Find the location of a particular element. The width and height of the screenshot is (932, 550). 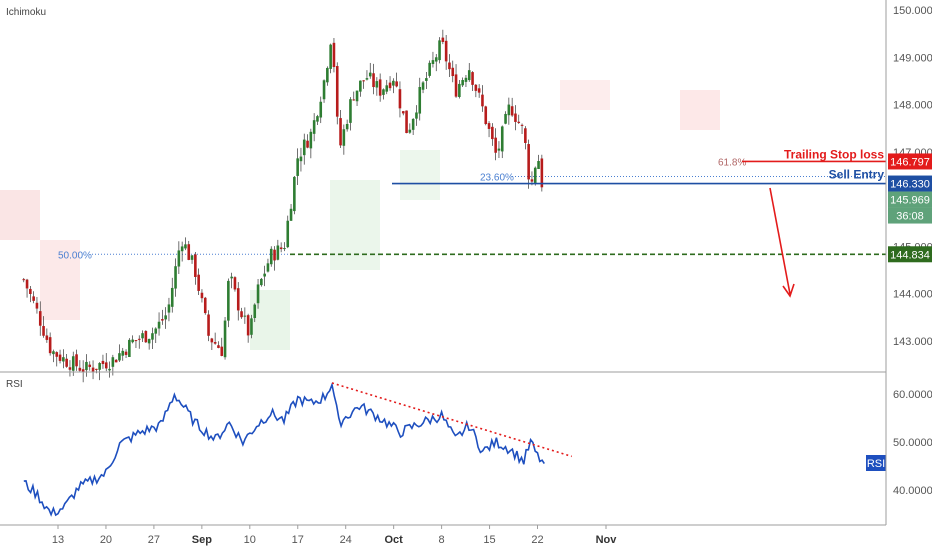

sell-entry-label: Sell Entry is located at coordinates (857, 175).